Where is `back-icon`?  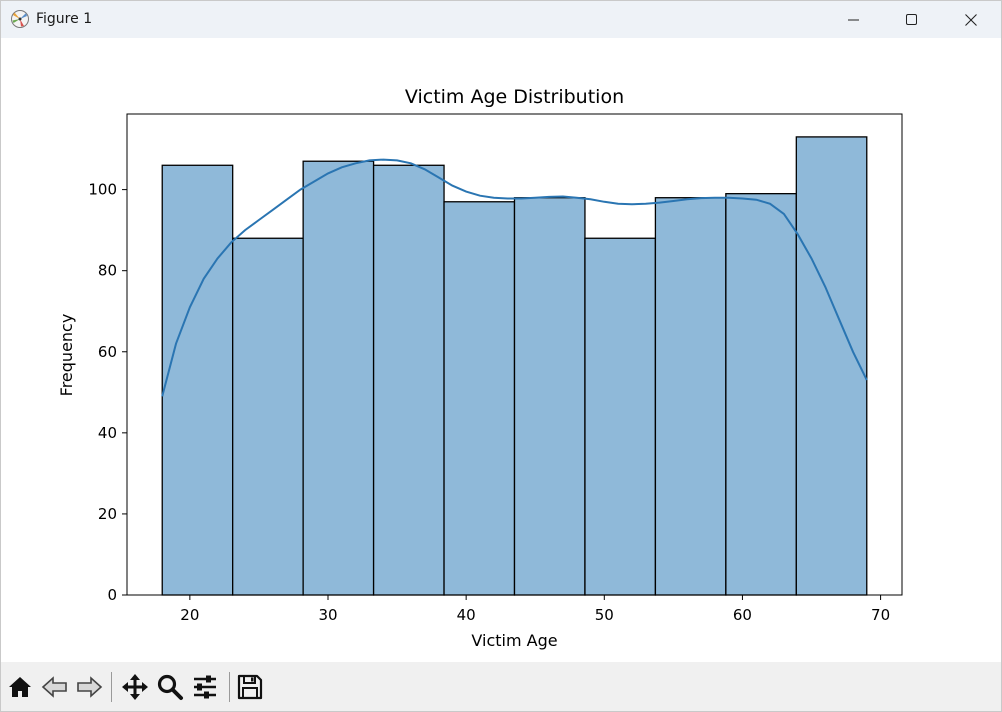
back-icon is located at coordinates (54, 687).